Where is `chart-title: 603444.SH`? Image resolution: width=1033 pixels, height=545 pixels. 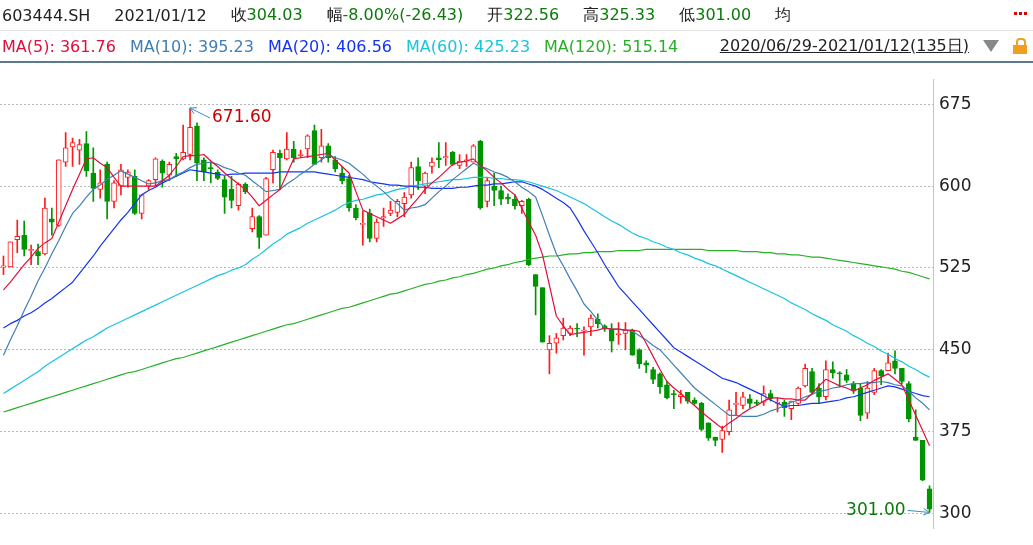
chart-title: 603444.SH is located at coordinates (46, 15).